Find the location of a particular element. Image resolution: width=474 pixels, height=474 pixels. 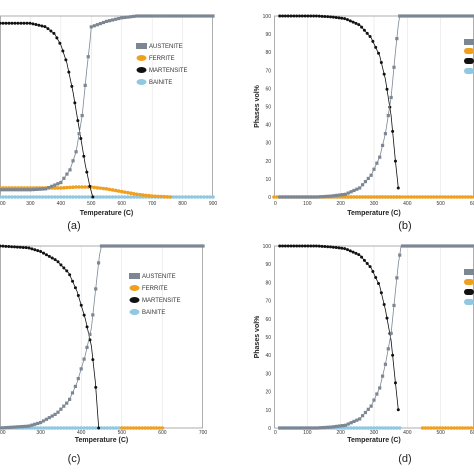

y-axis-label: Phases vol% is located at coordinates (257, 337).